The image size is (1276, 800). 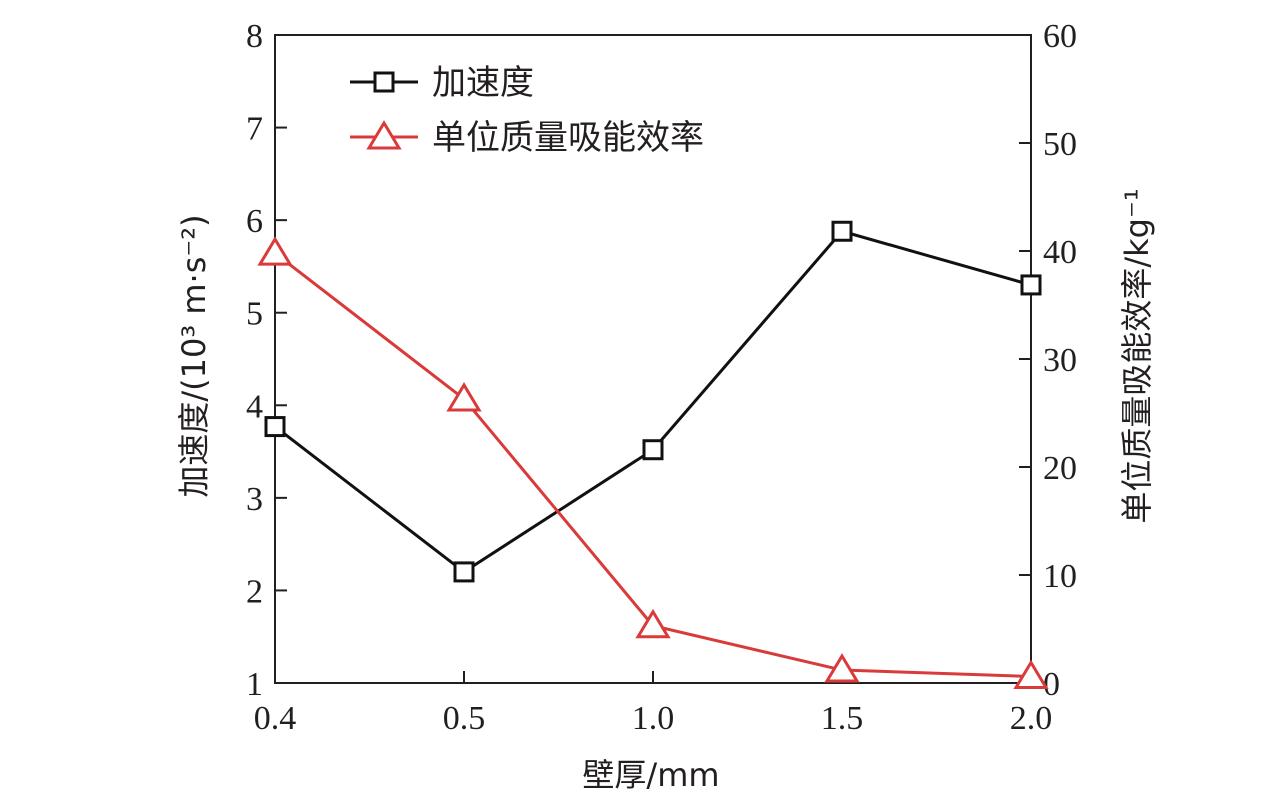 What do you see at coordinates (254, 591) in the screenshot?
I see `left-tick-label: 2` at bounding box center [254, 591].